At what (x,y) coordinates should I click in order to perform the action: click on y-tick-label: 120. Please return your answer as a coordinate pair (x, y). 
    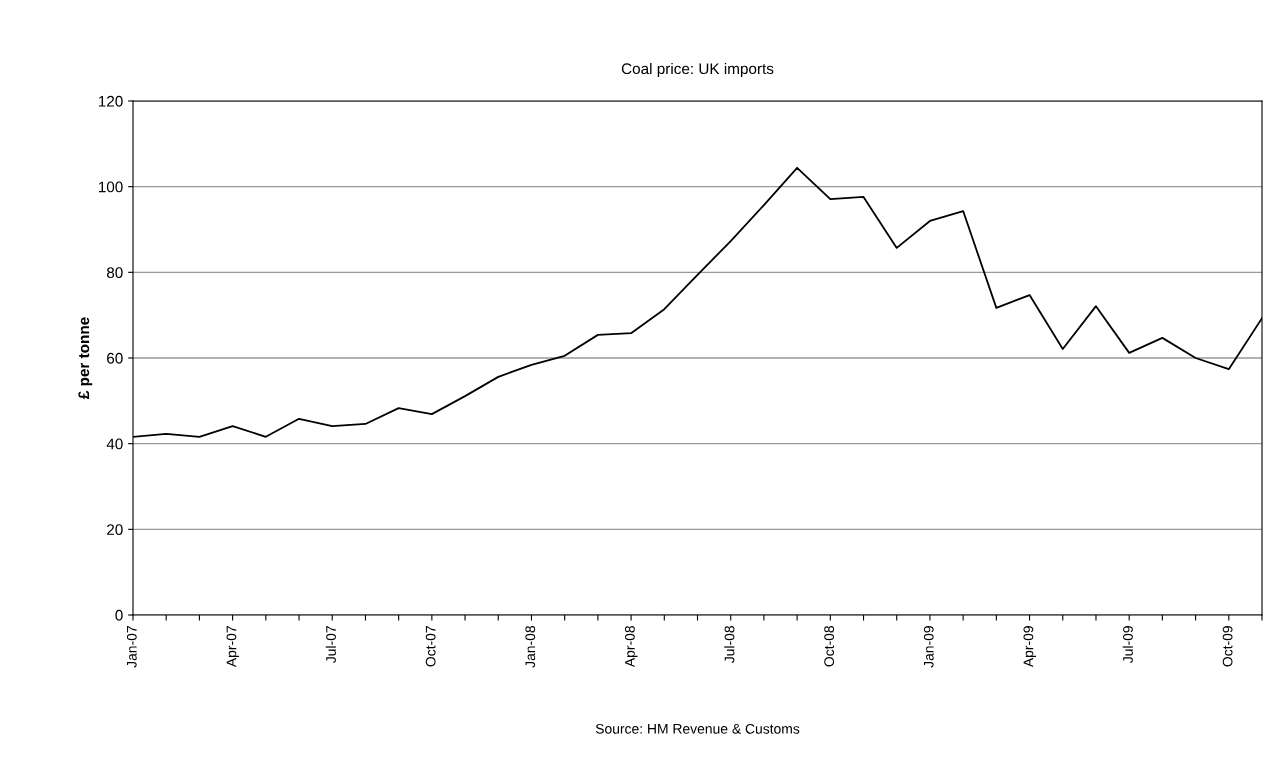
    Looking at the image, I should click on (110, 101).